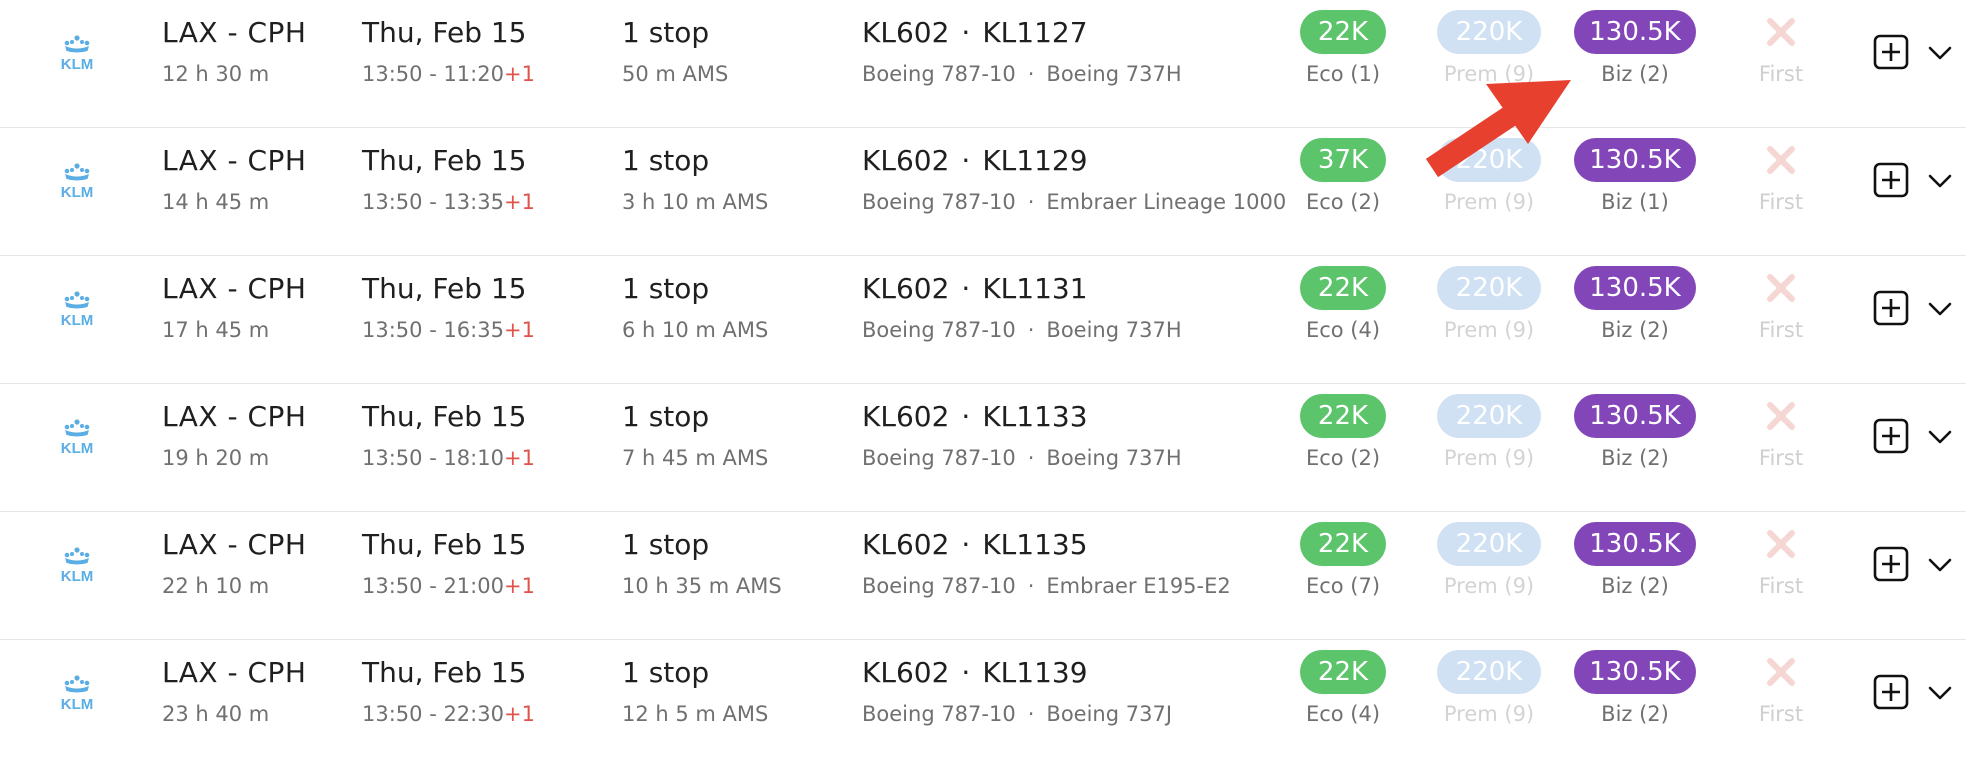 The image size is (1966, 768). I want to click on flight-times: 13:50 - 18:10+1, so click(448, 458).